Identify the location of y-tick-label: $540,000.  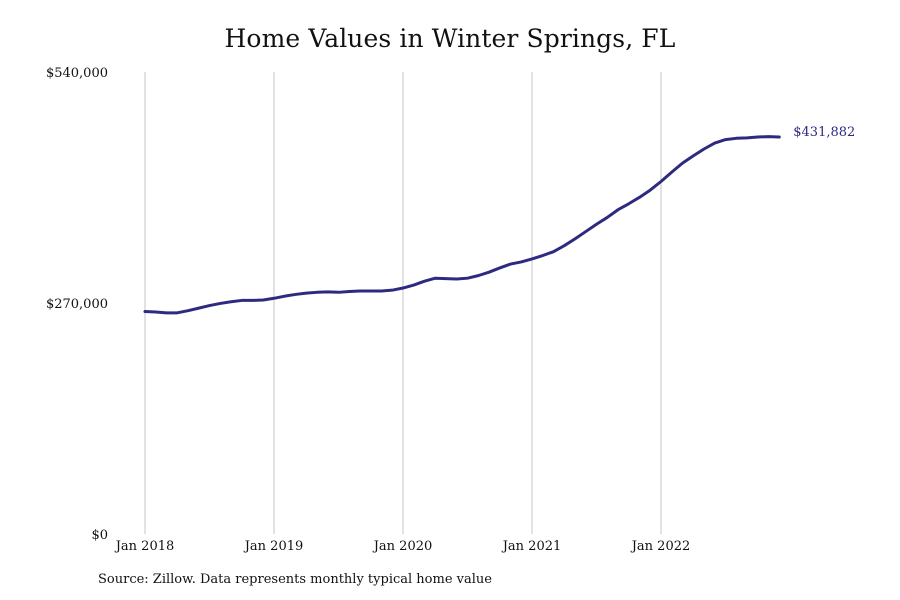
(77, 73).